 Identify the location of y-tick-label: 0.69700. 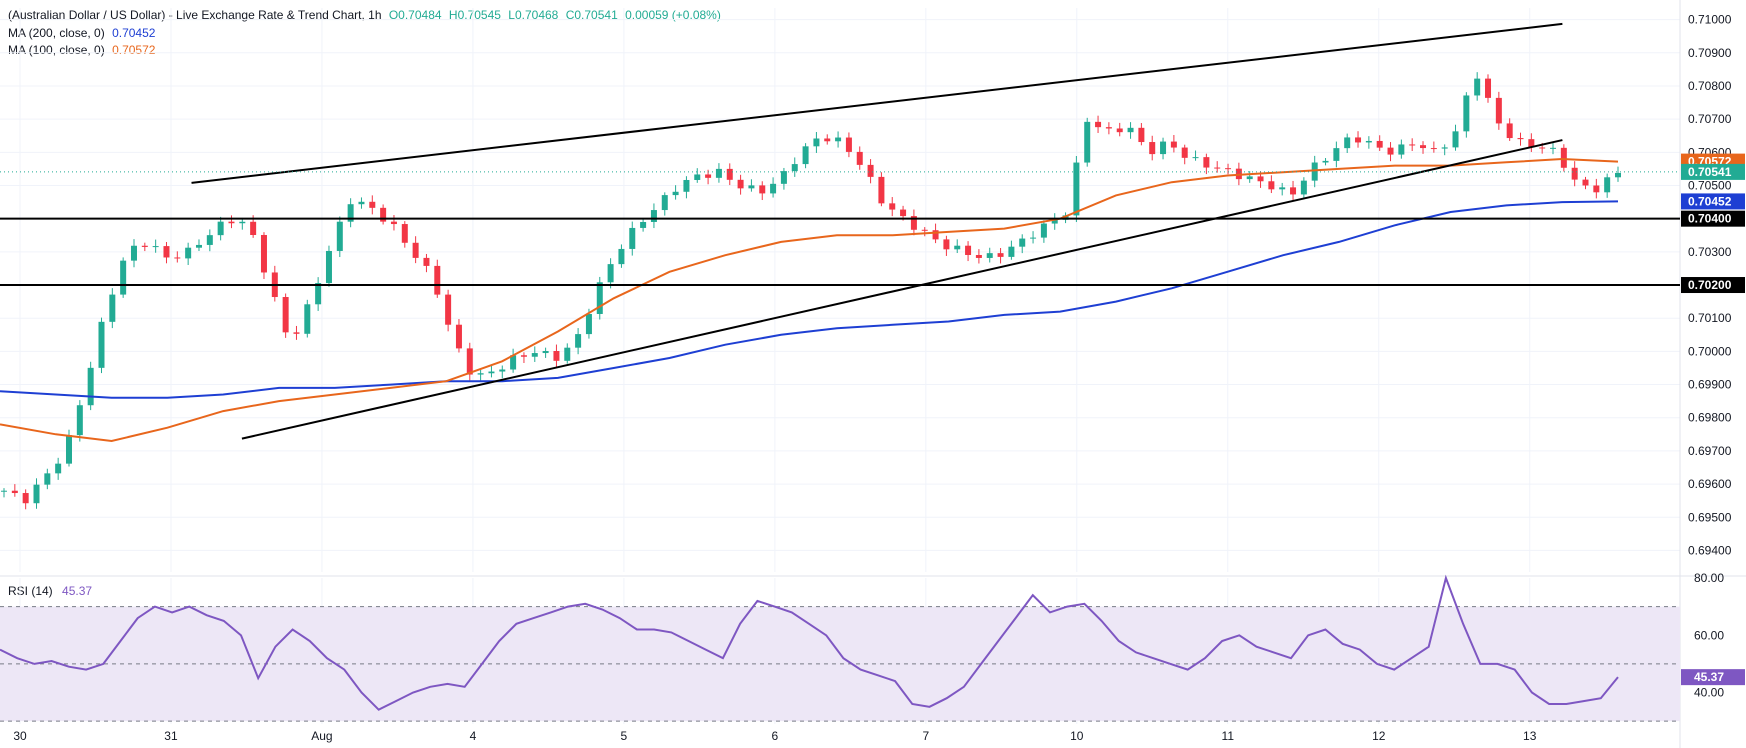
(1710, 451).